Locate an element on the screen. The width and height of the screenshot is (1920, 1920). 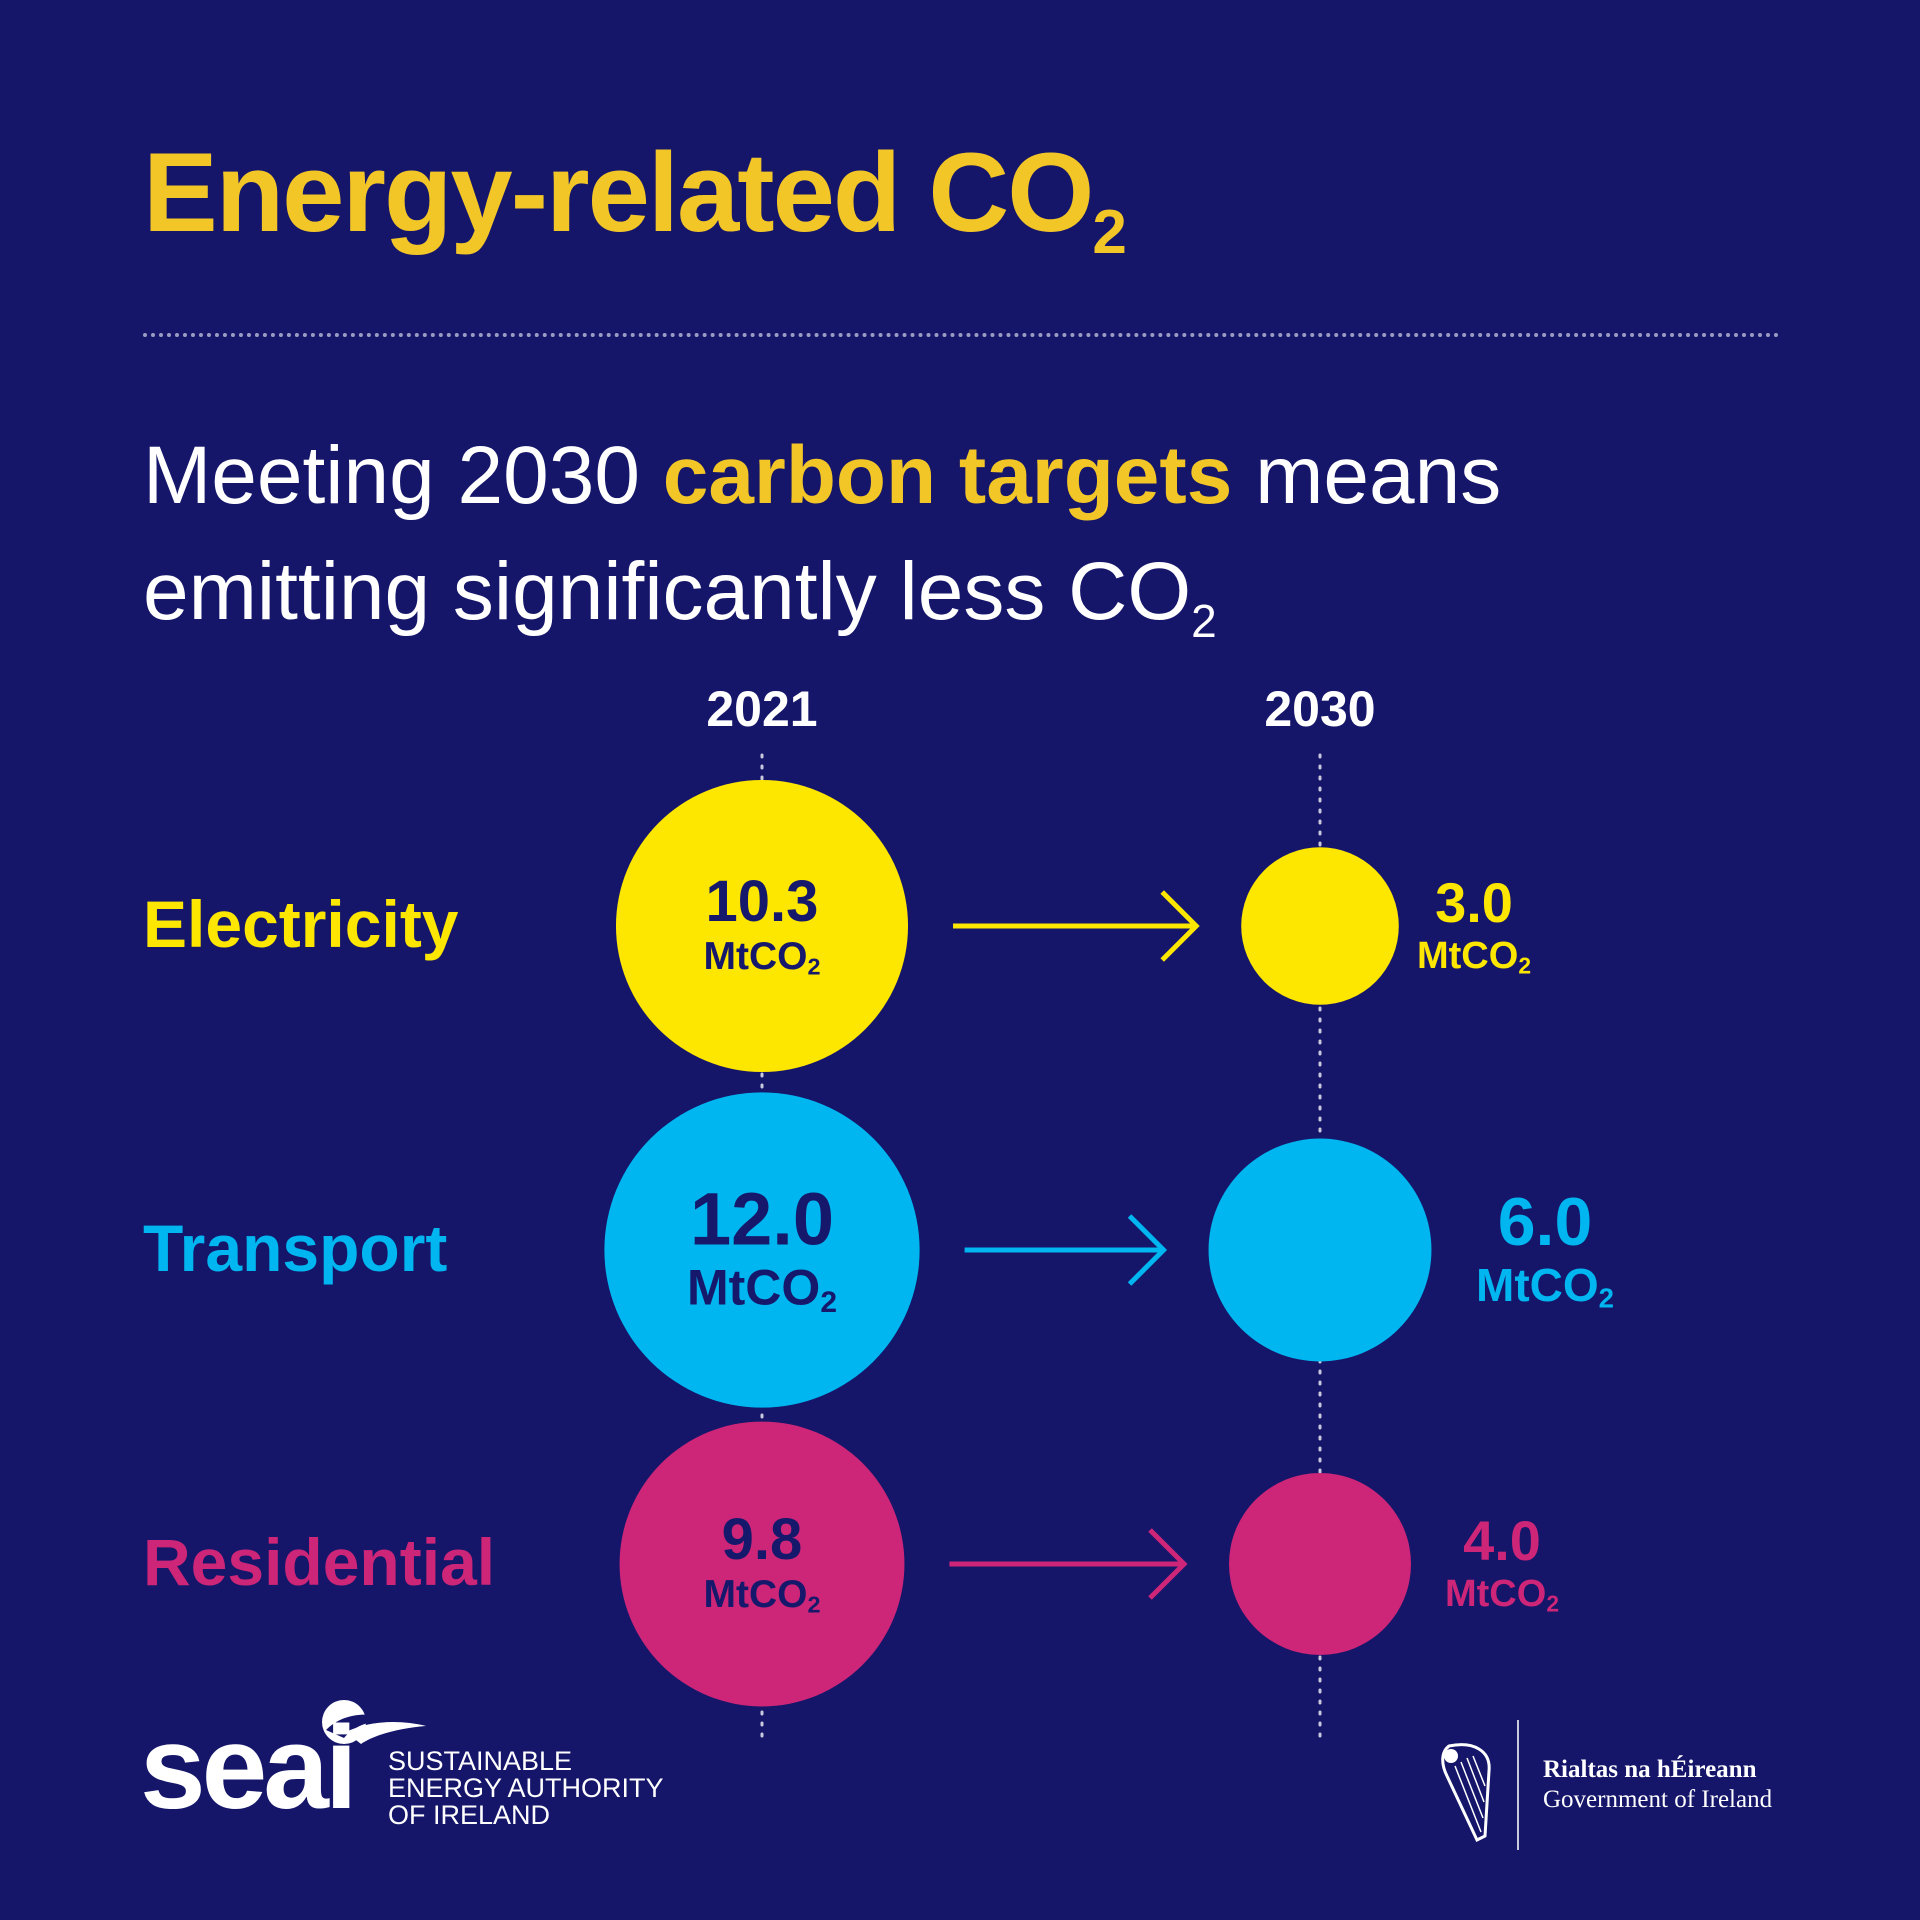
subtitle-line-2: emitting significantly less CO2 is located at coordinates (680, 596).